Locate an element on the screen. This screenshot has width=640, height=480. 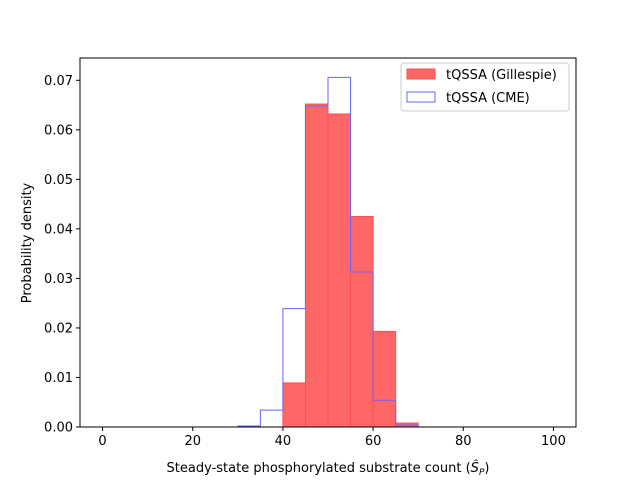
legend-box is located at coordinates (485, 87).